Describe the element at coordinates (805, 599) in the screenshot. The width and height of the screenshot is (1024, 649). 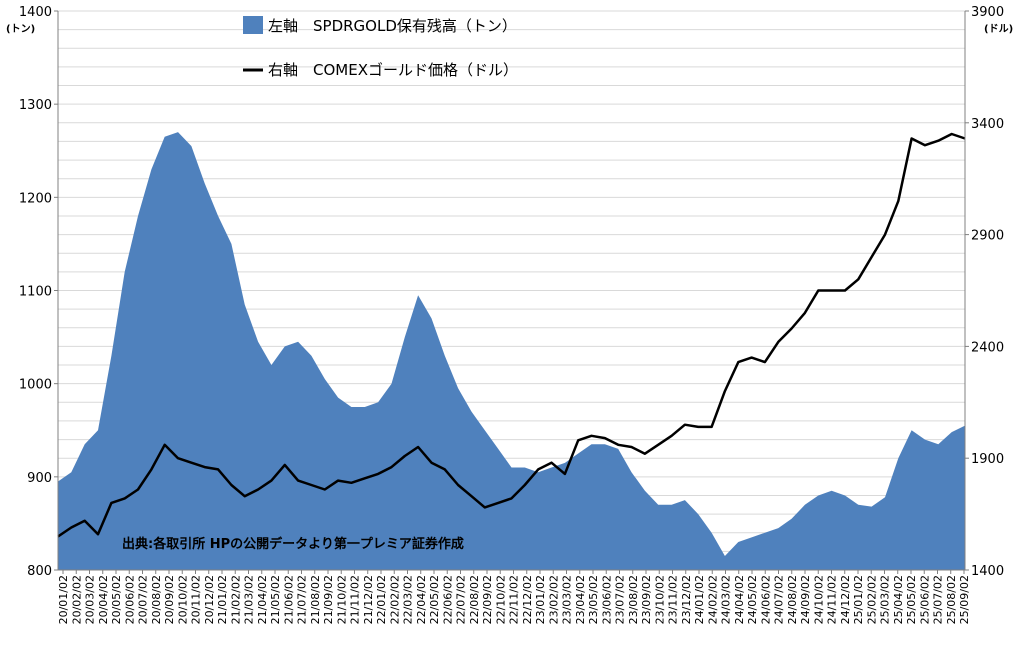
I see `x-tick-label: 24/09/02` at that location.